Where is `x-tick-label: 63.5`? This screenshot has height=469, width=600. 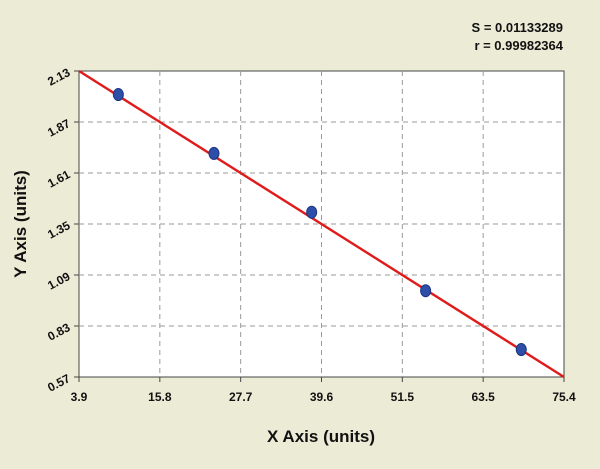
x-tick-label: 63.5 is located at coordinates (483, 397).